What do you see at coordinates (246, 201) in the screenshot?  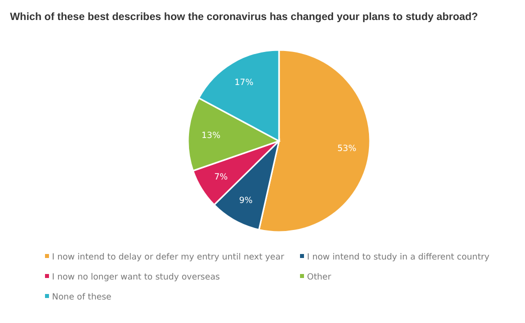 I see `data-label: 9%` at bounding box center [246, 201].